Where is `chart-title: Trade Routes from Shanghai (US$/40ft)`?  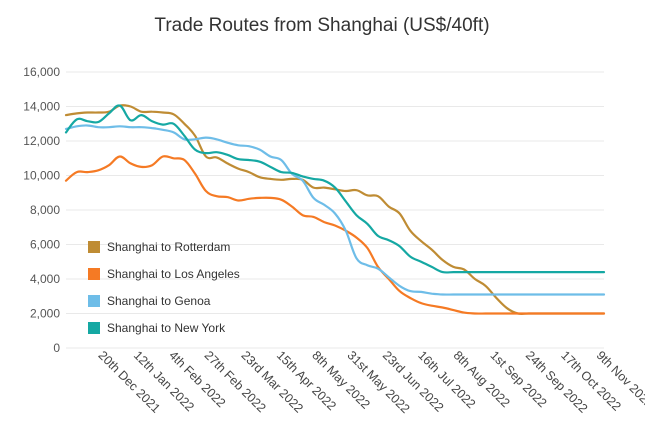 chart-title: Trade Routes from Shanghai (US$/40ft) is located at coordinates (321, 25).